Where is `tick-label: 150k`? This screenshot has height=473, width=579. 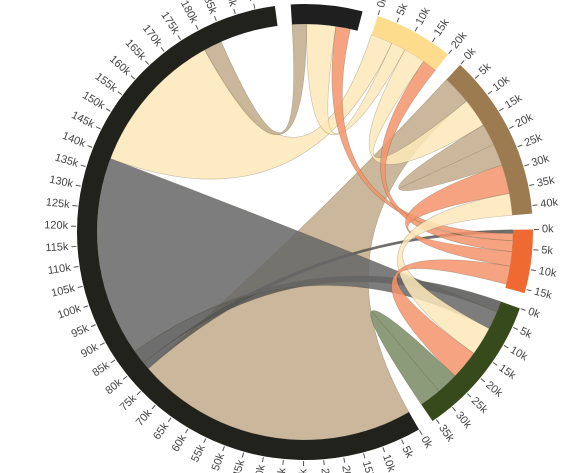 tick-label: 150k is located at coordinates (93, 100).